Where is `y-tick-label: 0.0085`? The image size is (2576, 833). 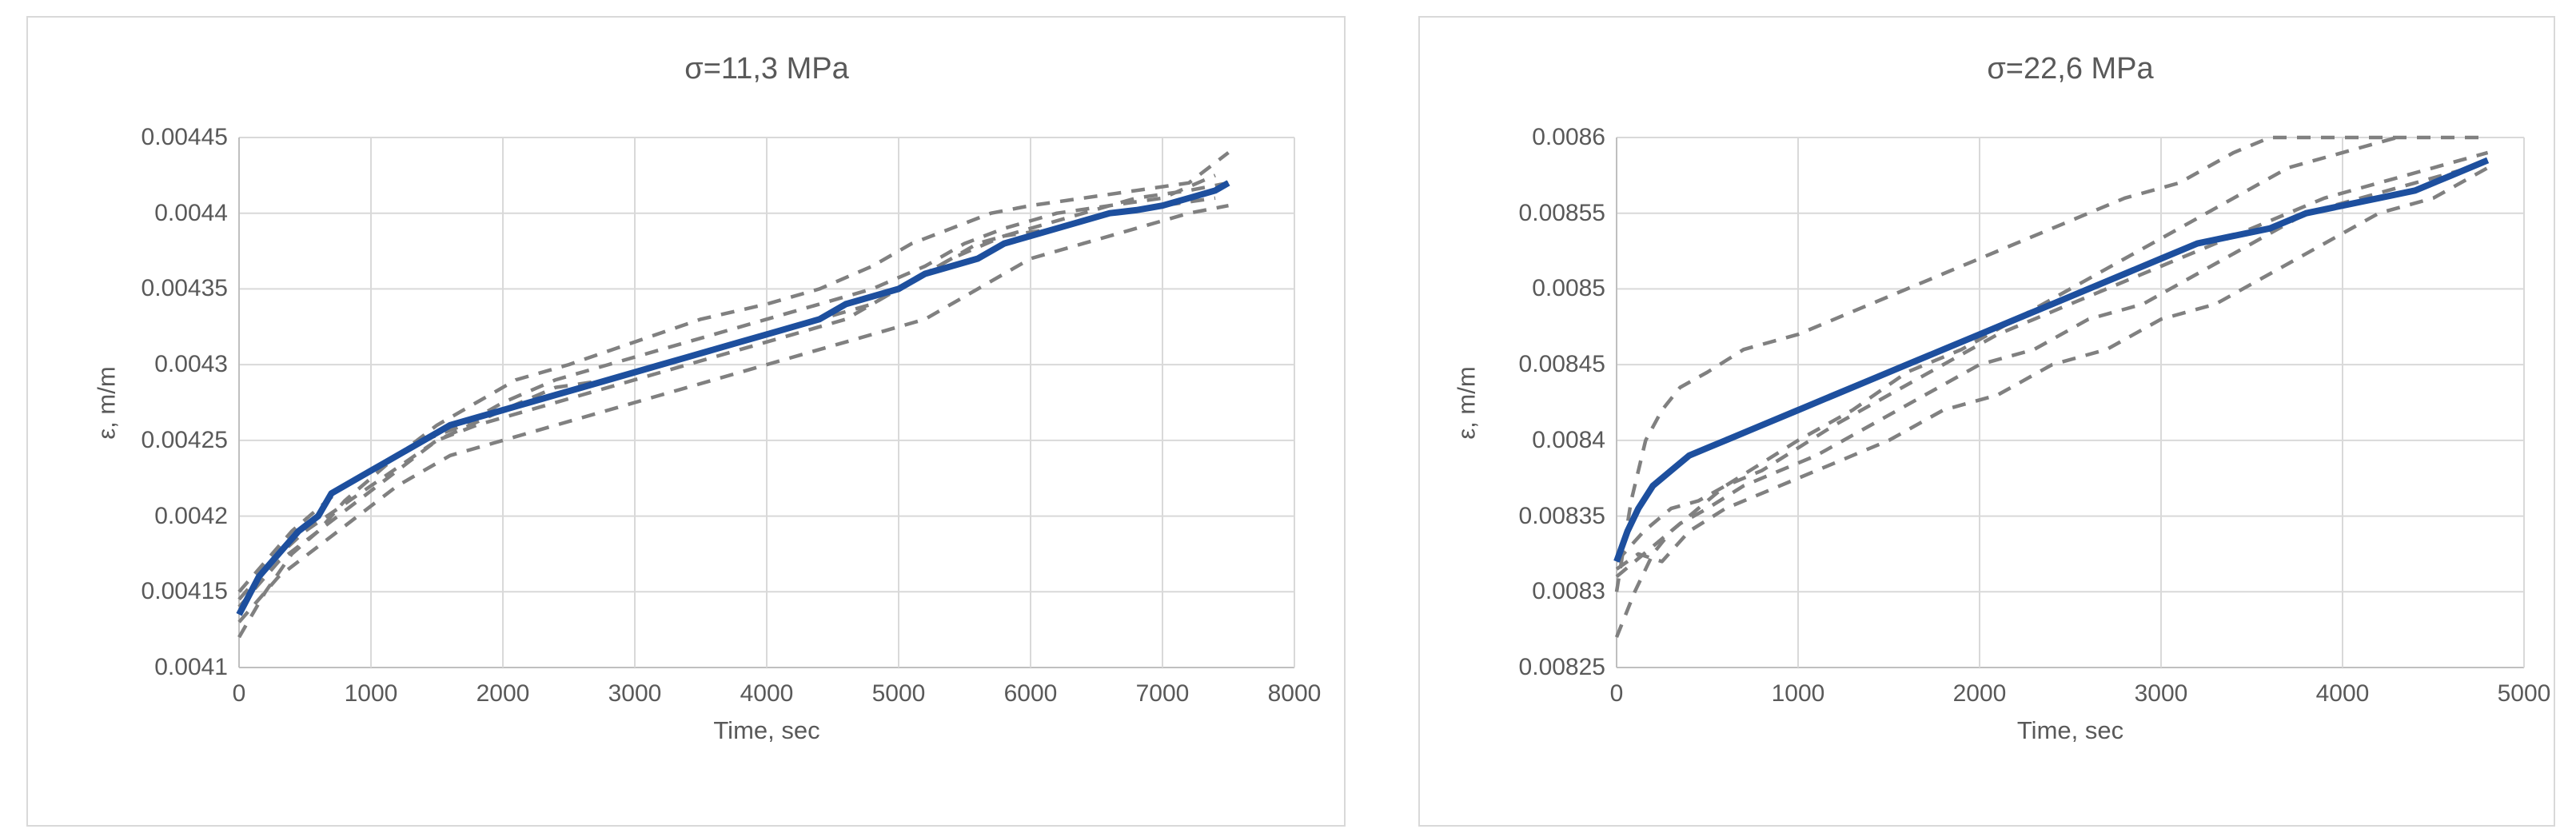
y-tick-label: 0.0085 is located at coordinates (1568, 288).